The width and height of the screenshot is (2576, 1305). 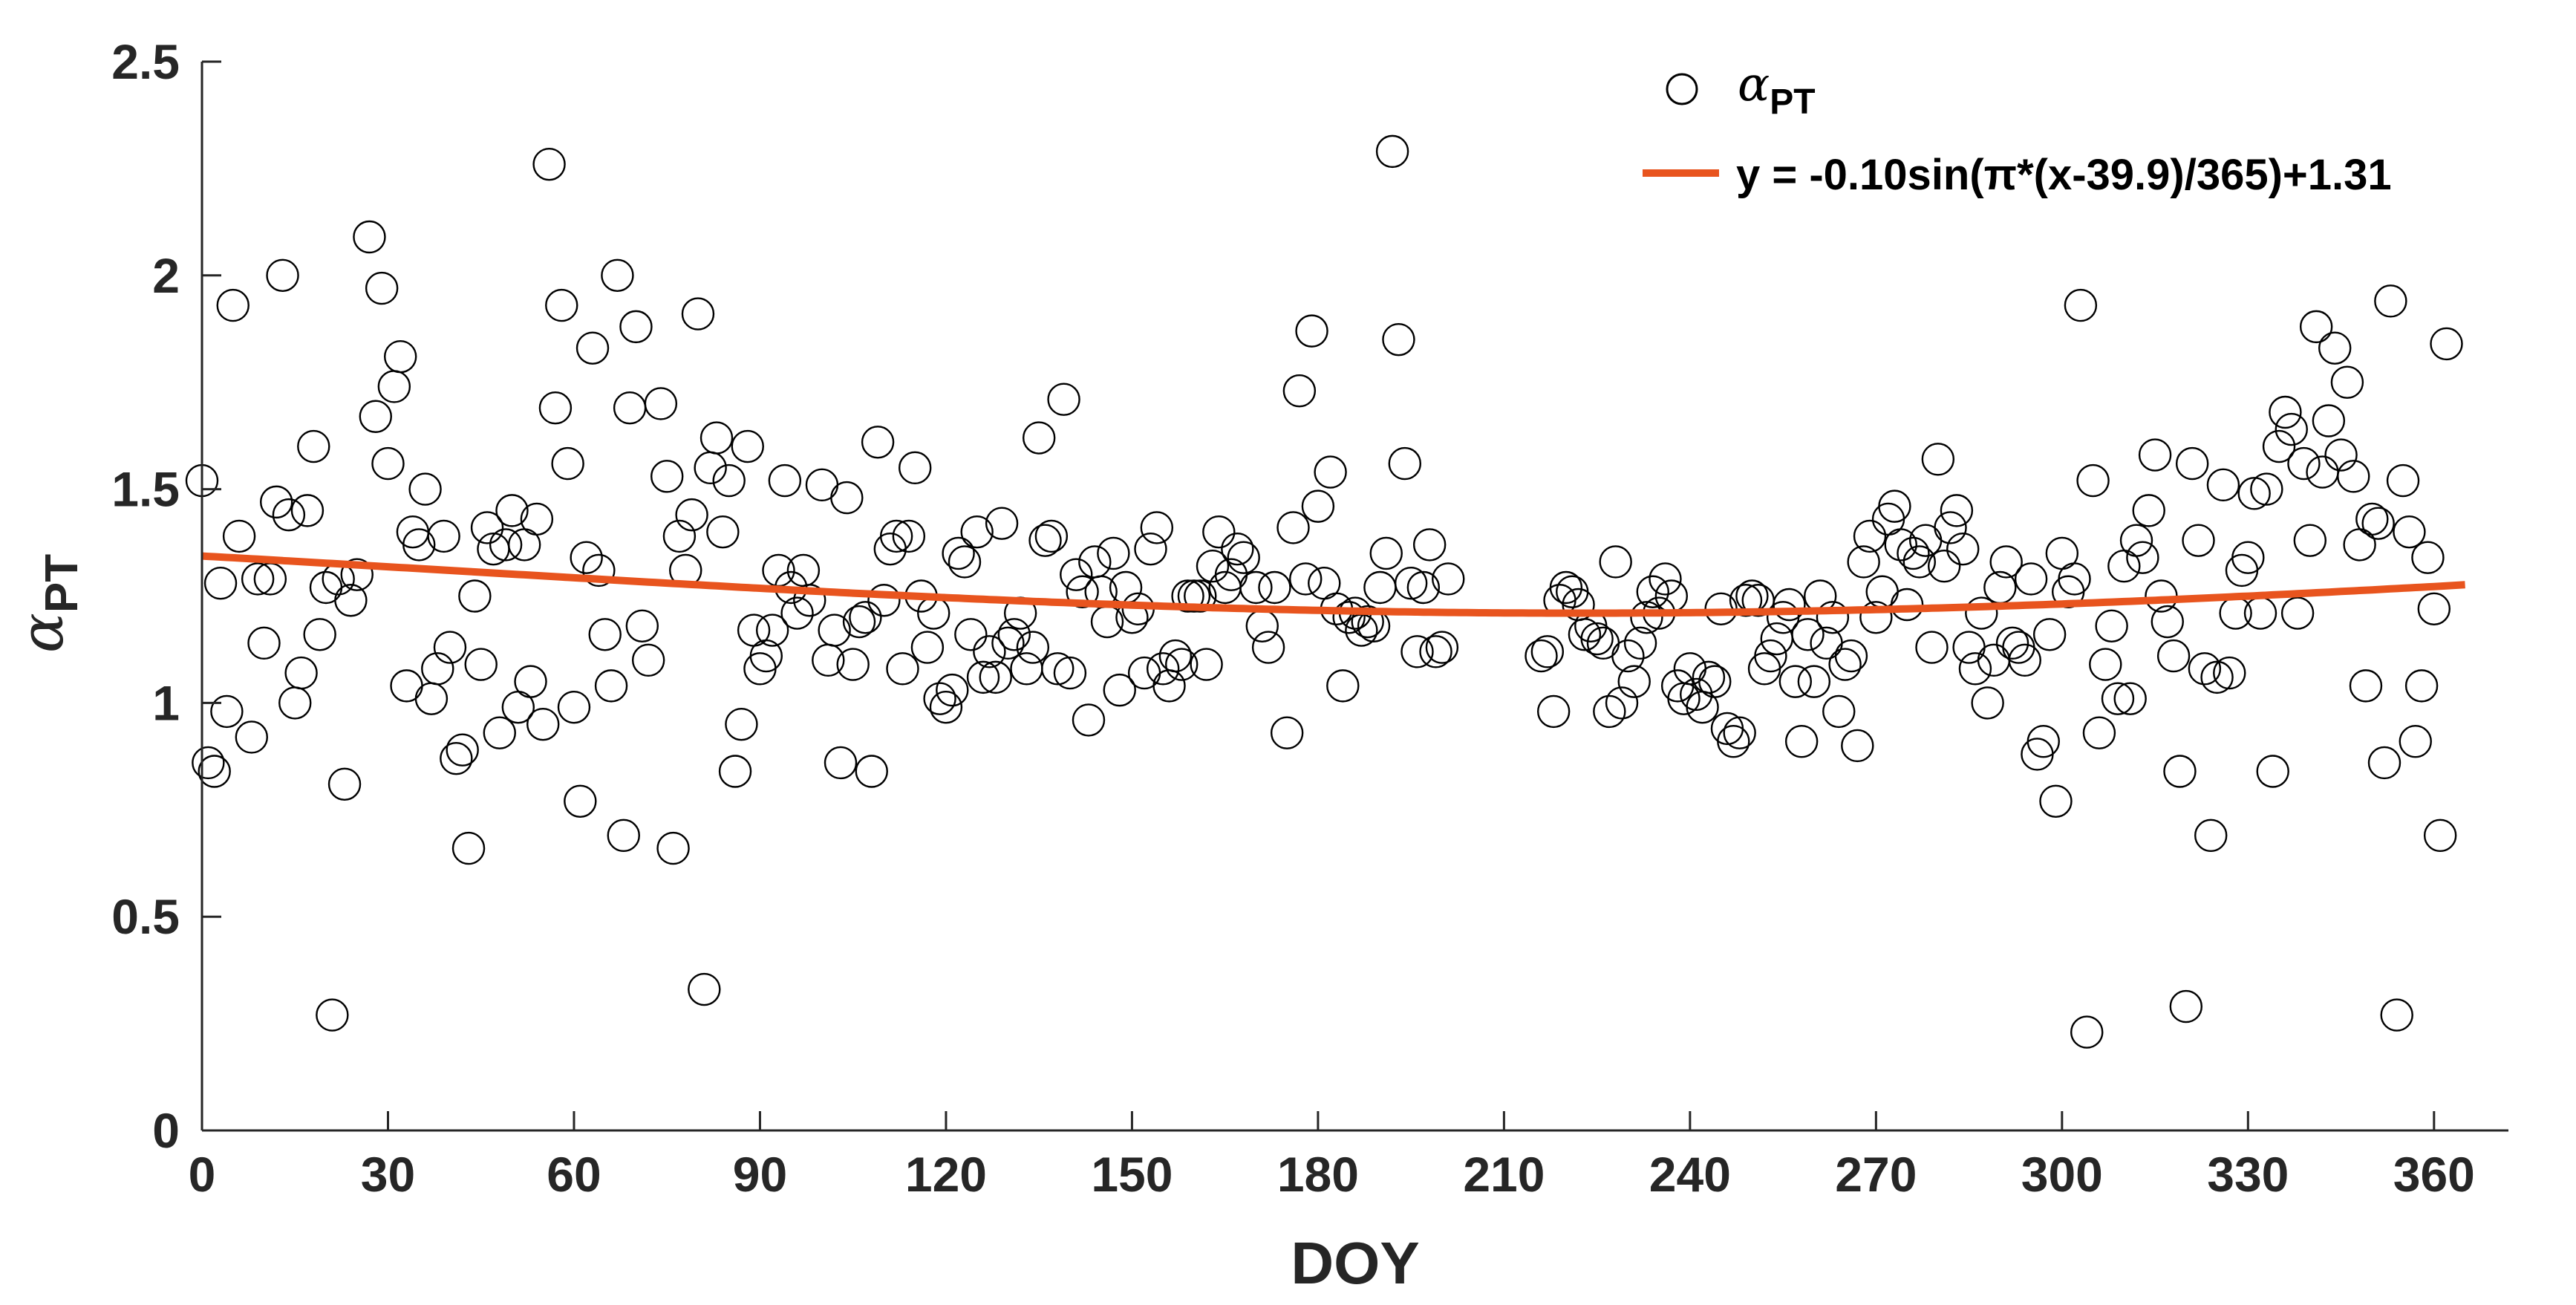 What do you see at coordinates (145, 61) in the screenshot?
I see `y-tick-label: 2.5` at bounding box center [145, 61].